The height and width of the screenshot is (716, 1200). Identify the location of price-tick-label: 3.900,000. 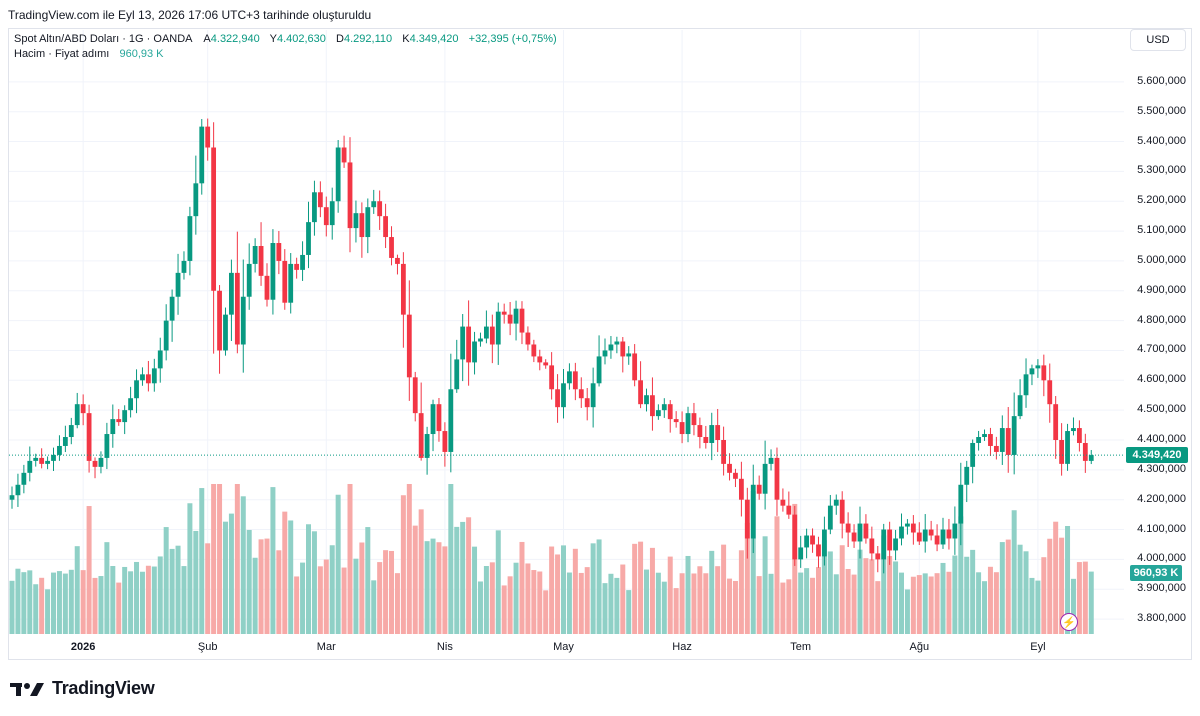
(1161, 588).